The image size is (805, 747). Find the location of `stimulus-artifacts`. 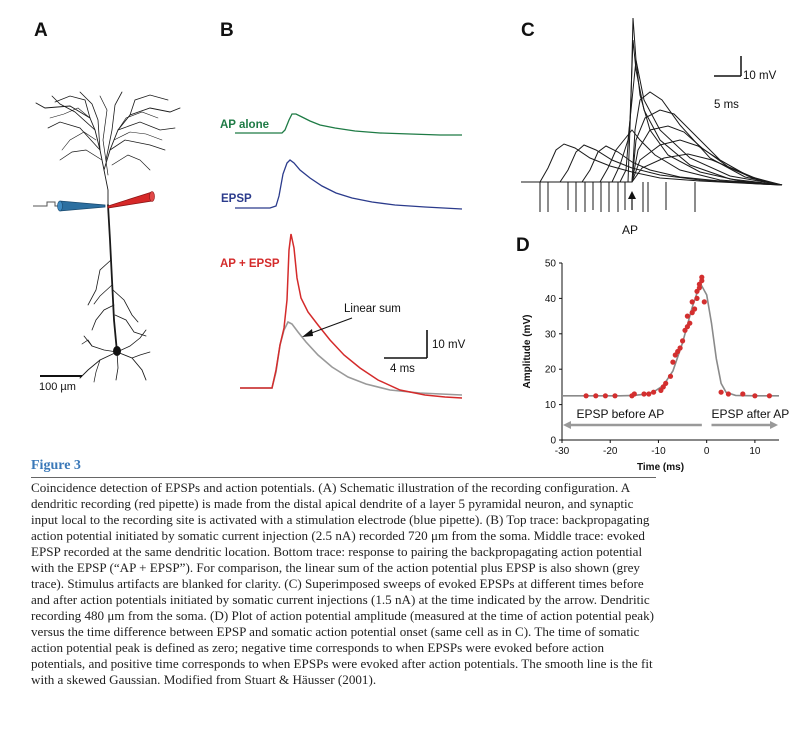

stimulus-artifacts is located at coordinates (617, 197).